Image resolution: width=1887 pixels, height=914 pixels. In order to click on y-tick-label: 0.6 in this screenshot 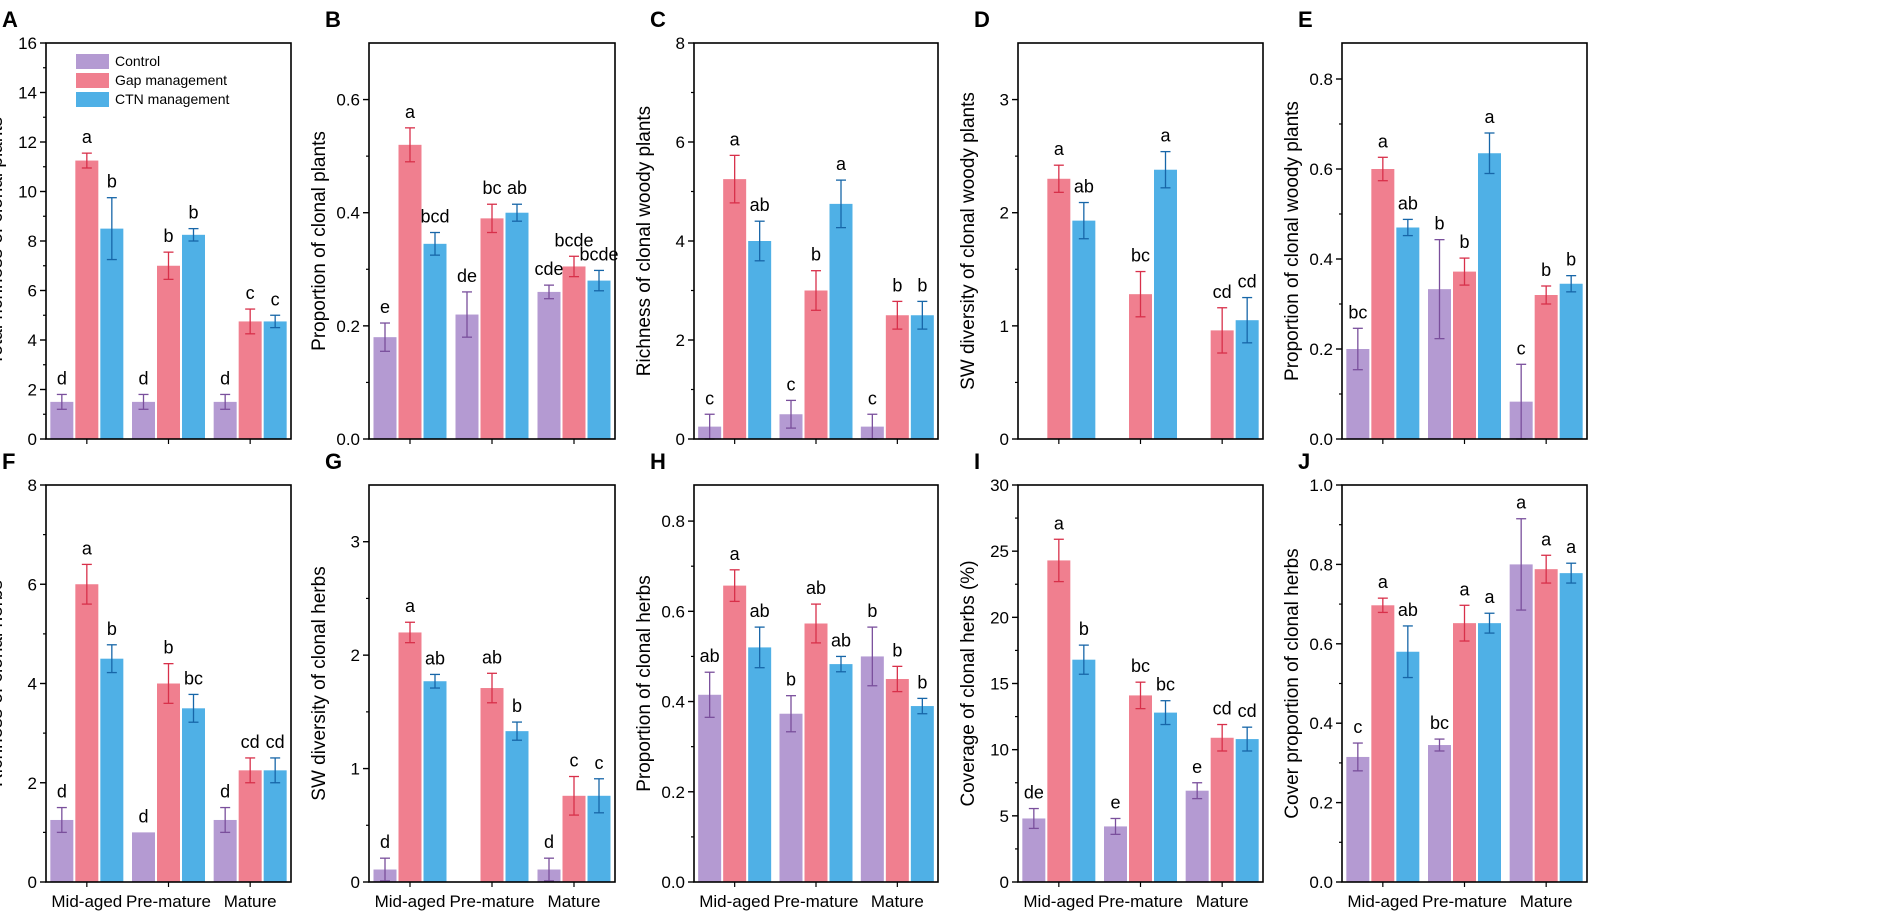, I will do `click(673, 611)`.